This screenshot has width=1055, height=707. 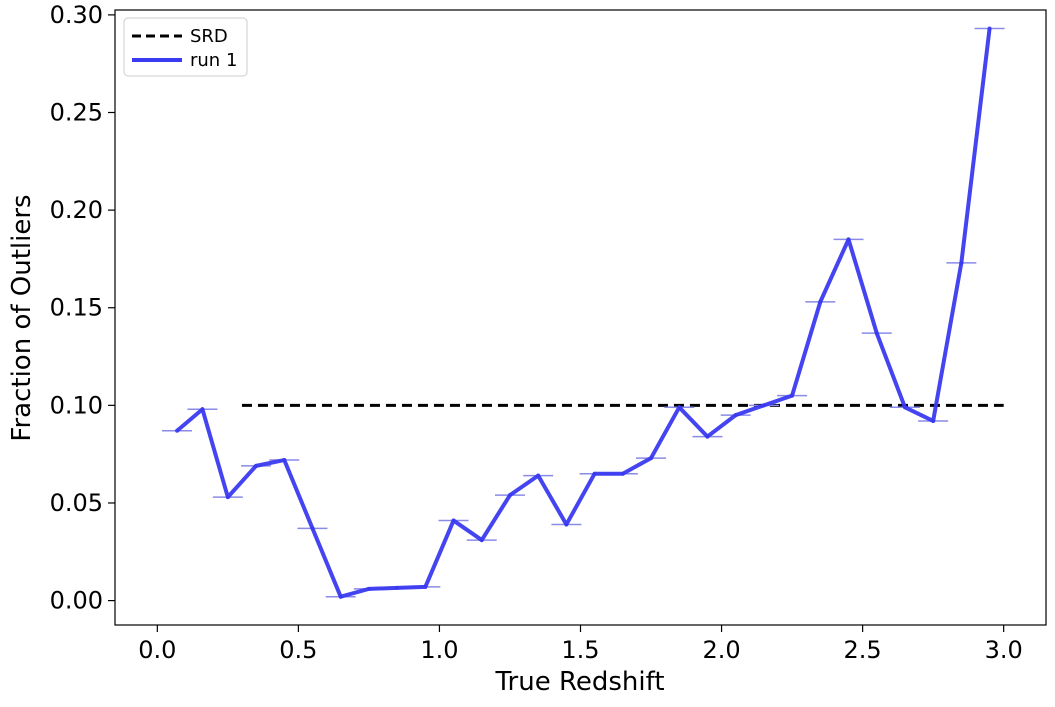 What do you see at coordinates (439, 650) in the screenshot?
I see `x-tick-label: 1.0` at bounding box center [439, 650].